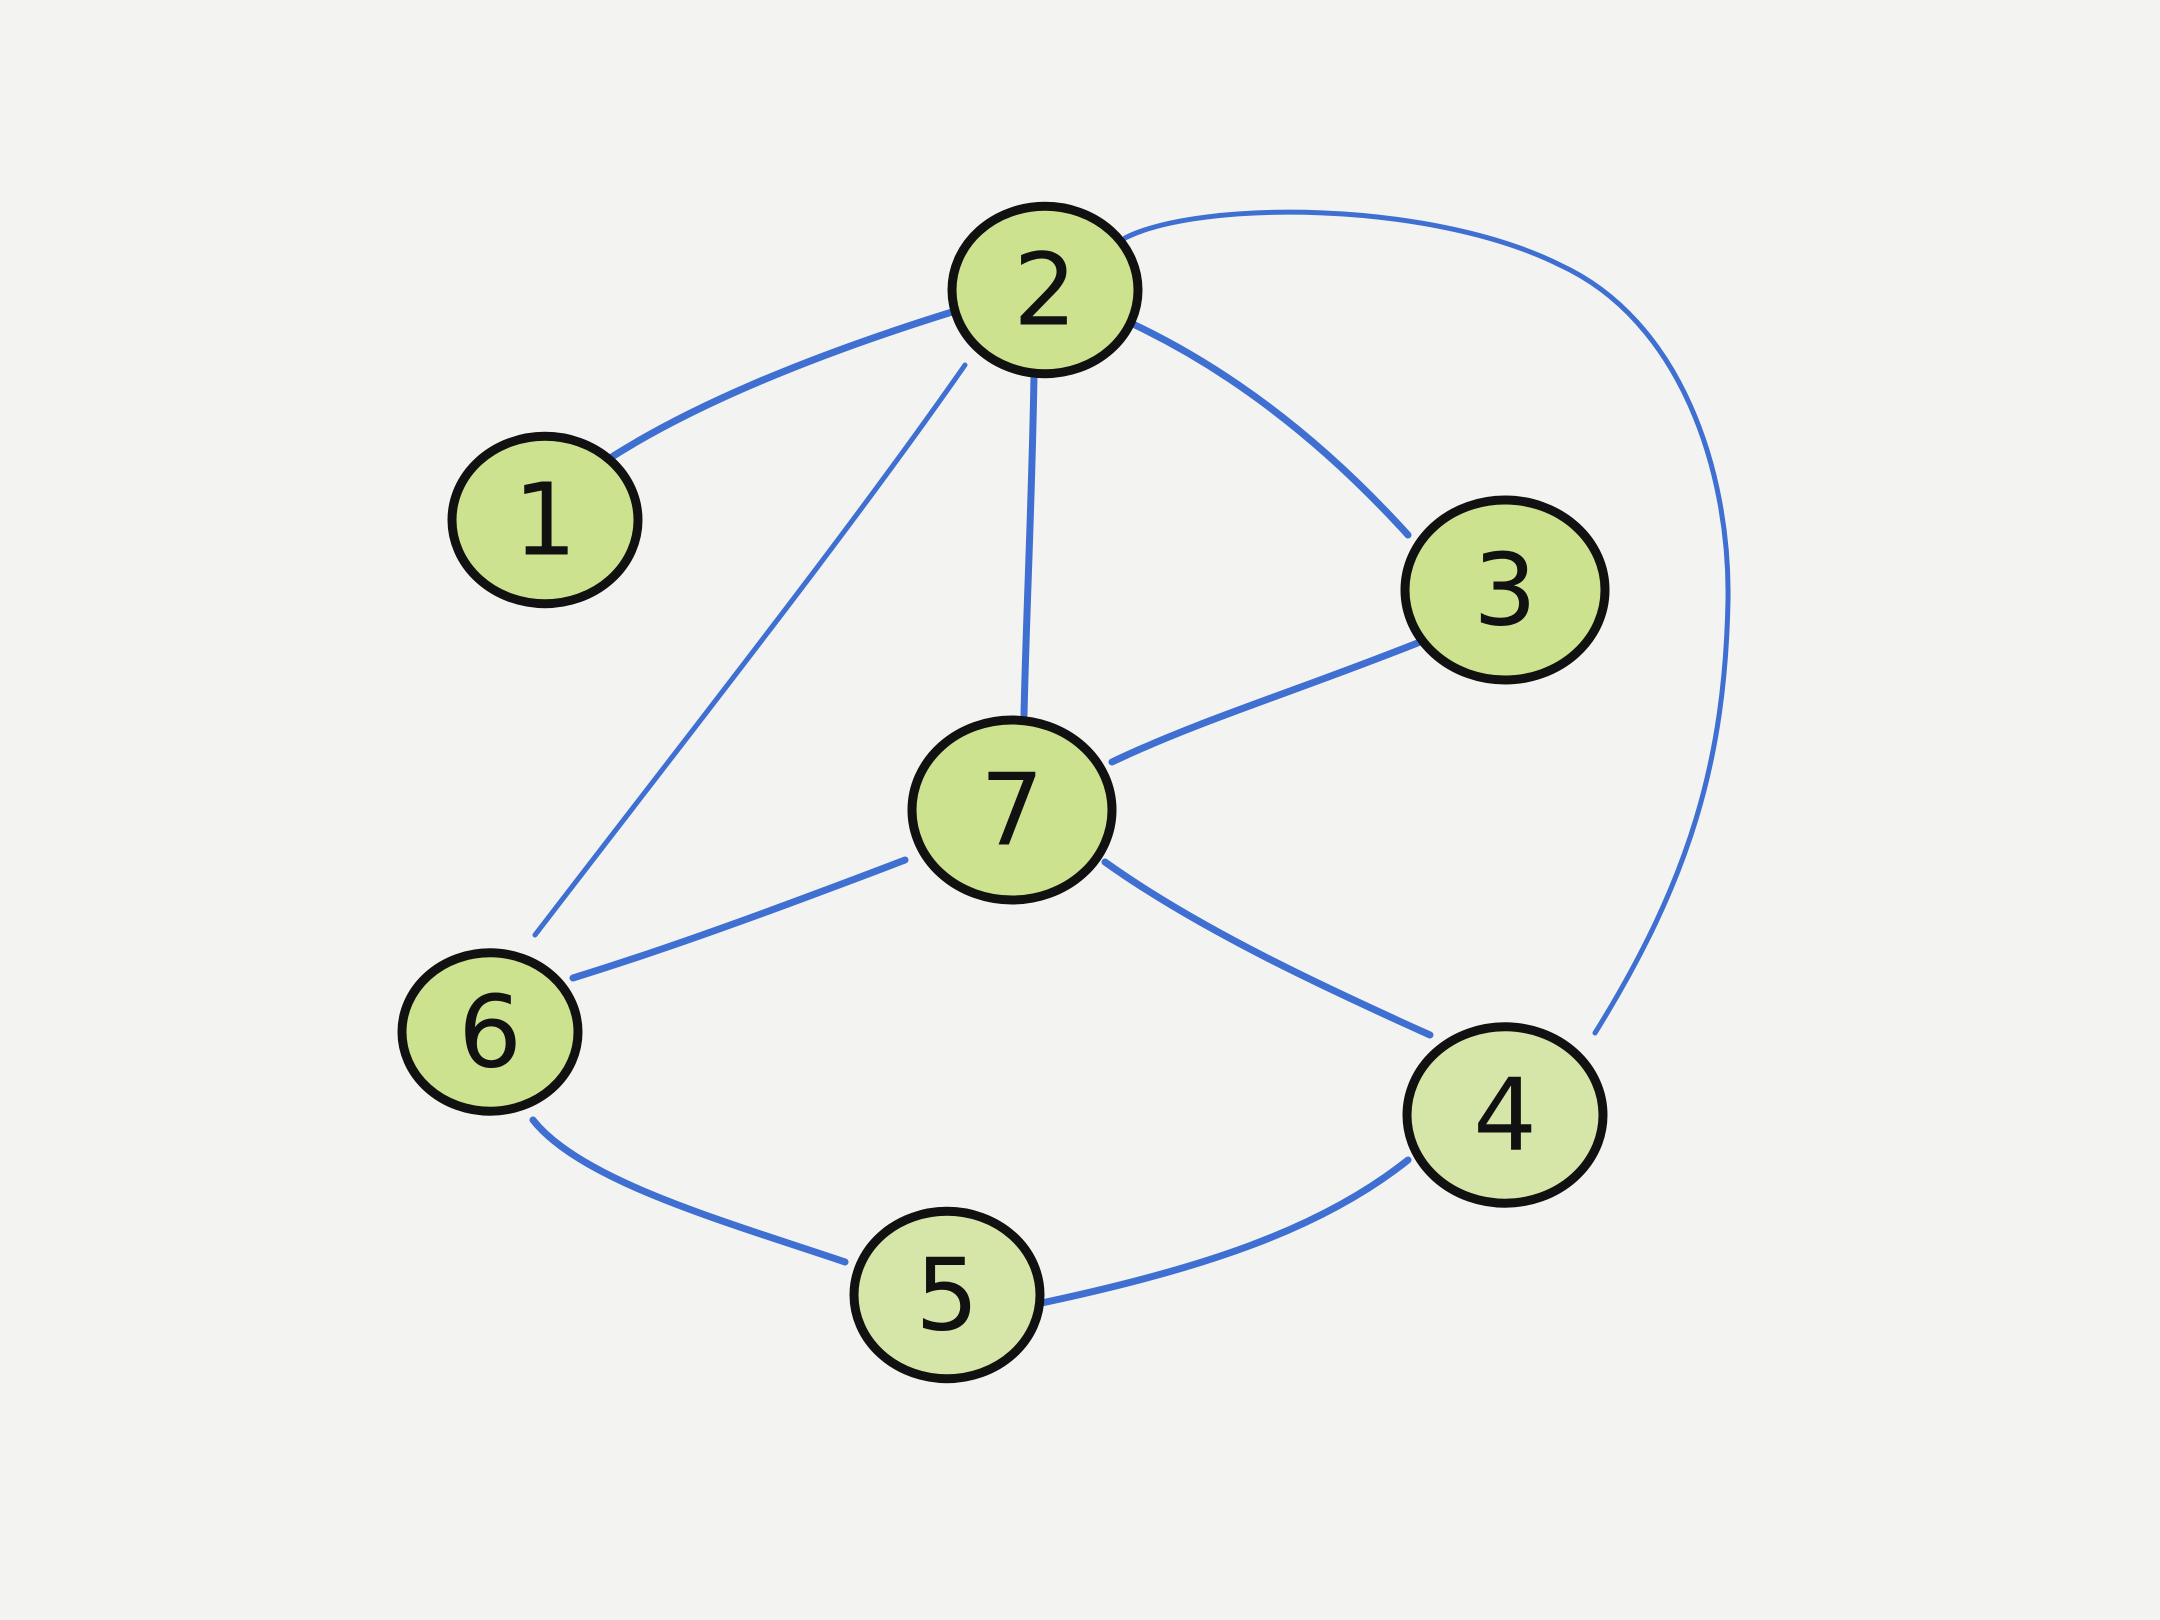 This screenshot has width=2160, height=1620. I want to click on node-2-label: 2, so click(1045, 290).